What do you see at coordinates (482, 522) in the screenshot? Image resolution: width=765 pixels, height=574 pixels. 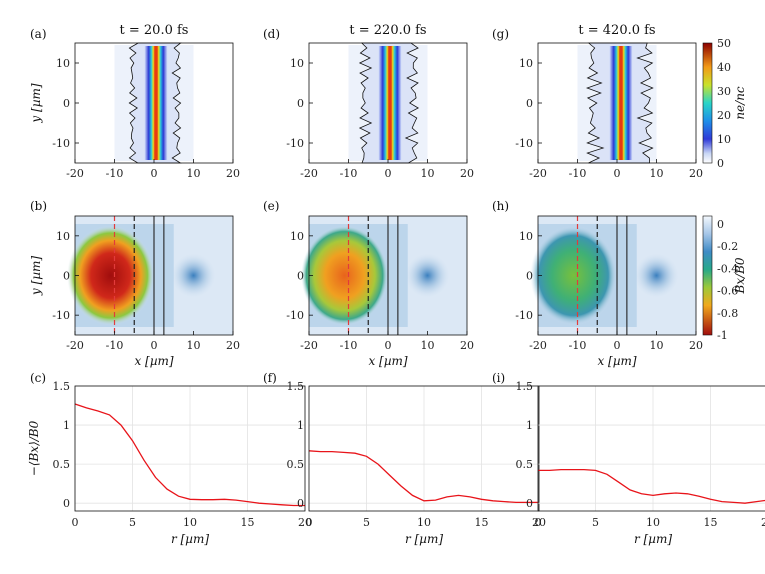 I see `x-tick-label: 15` at bounding box center [482, 522].